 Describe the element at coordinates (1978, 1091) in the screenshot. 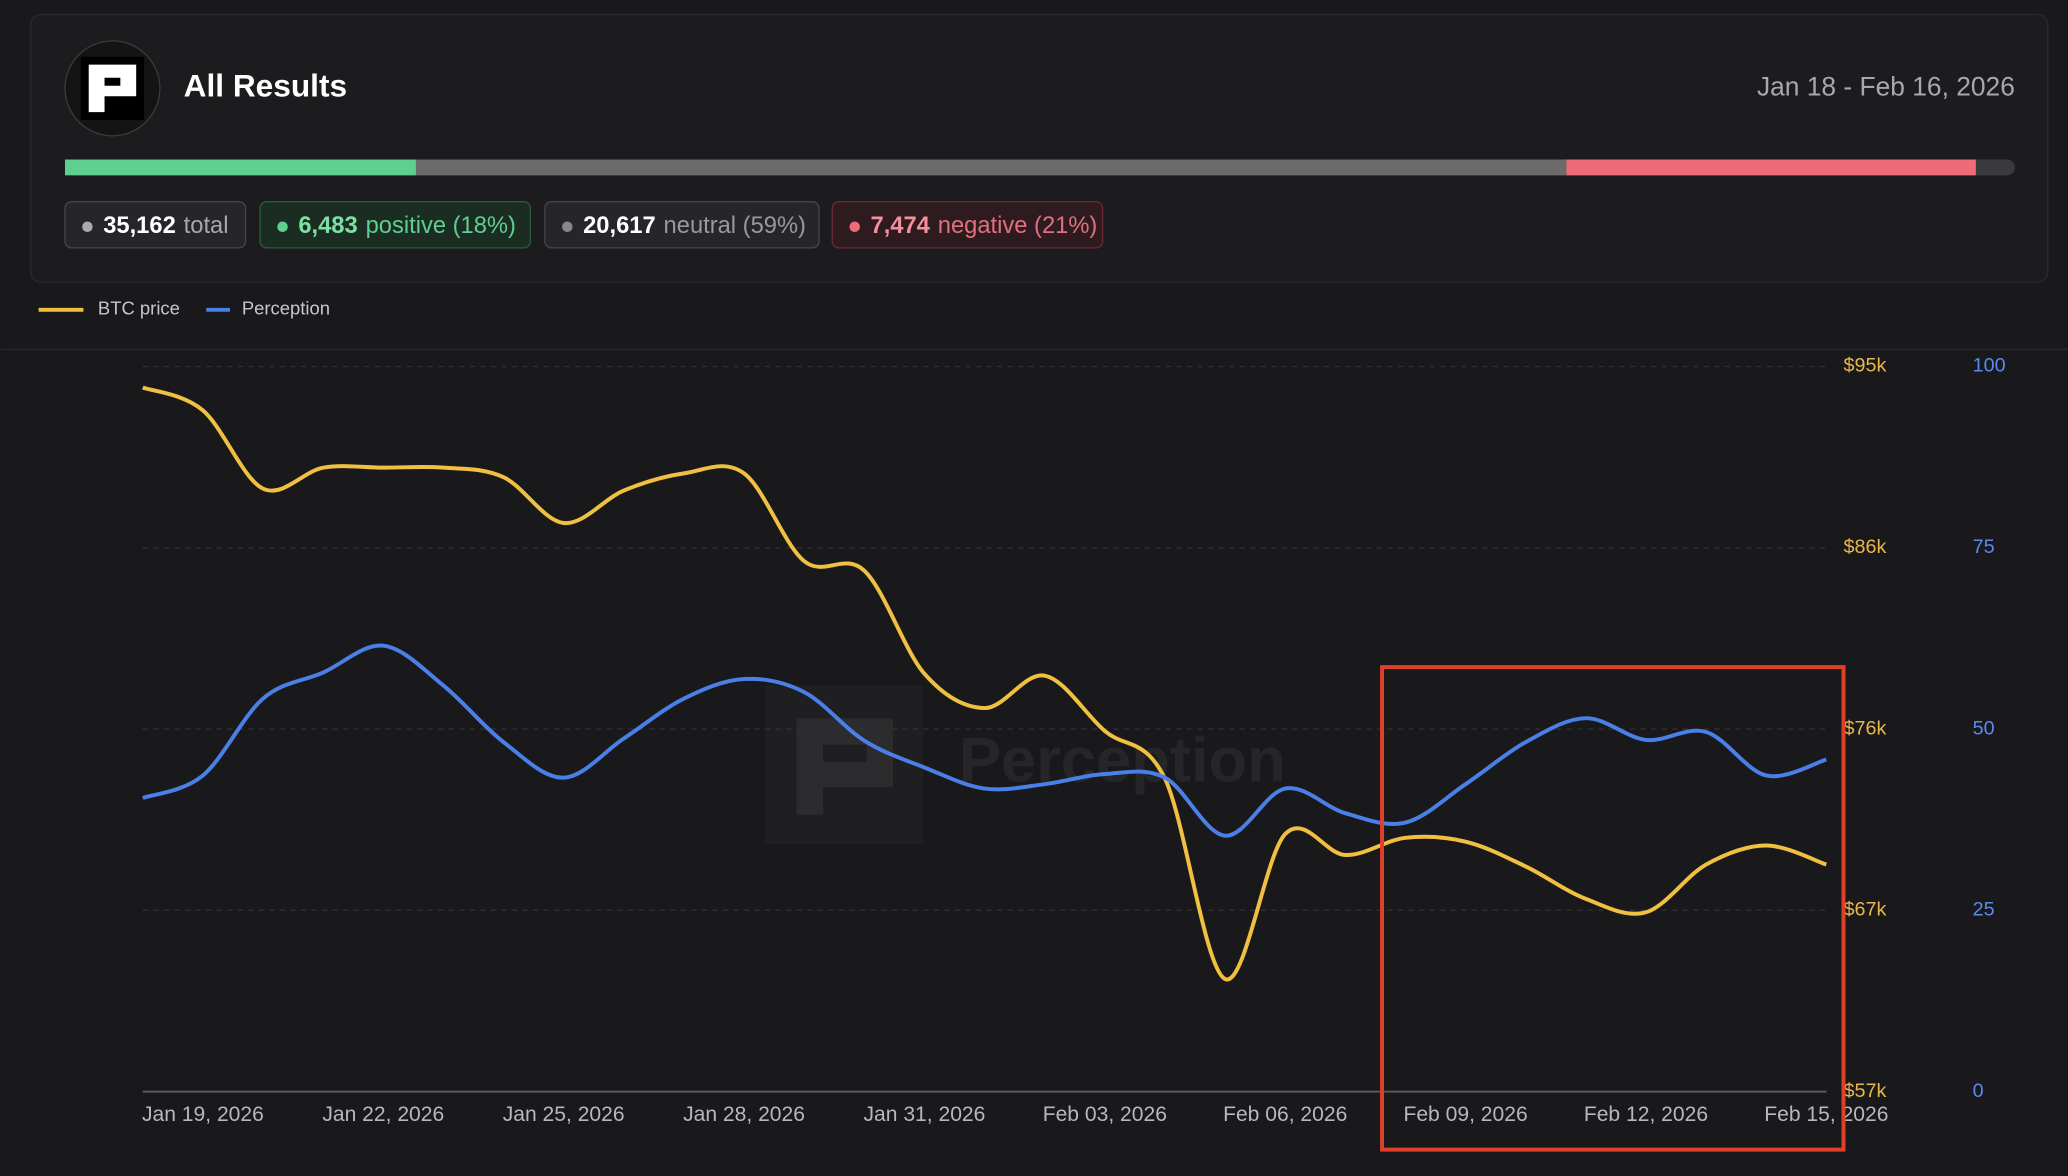

I see `y2-tick-label: 0` at that location.